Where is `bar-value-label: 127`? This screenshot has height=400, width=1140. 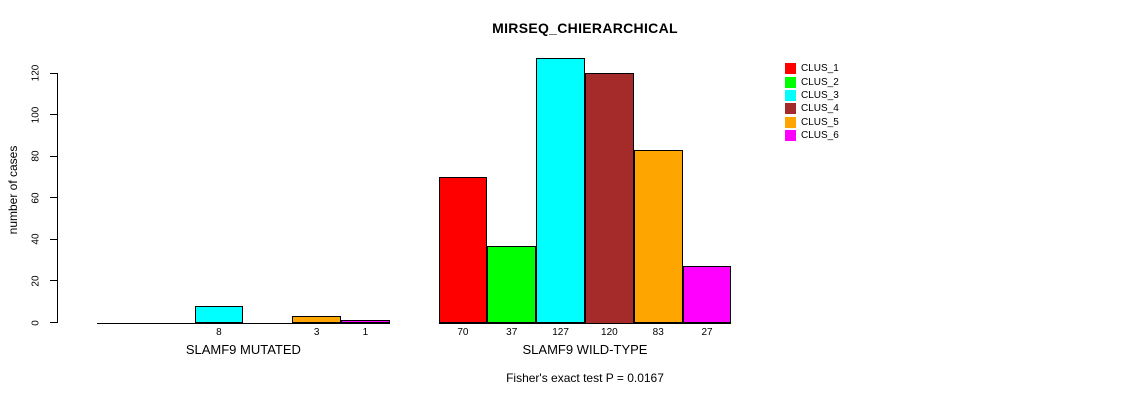 bar-value-label: 127 is located at coordinates (560, 332).